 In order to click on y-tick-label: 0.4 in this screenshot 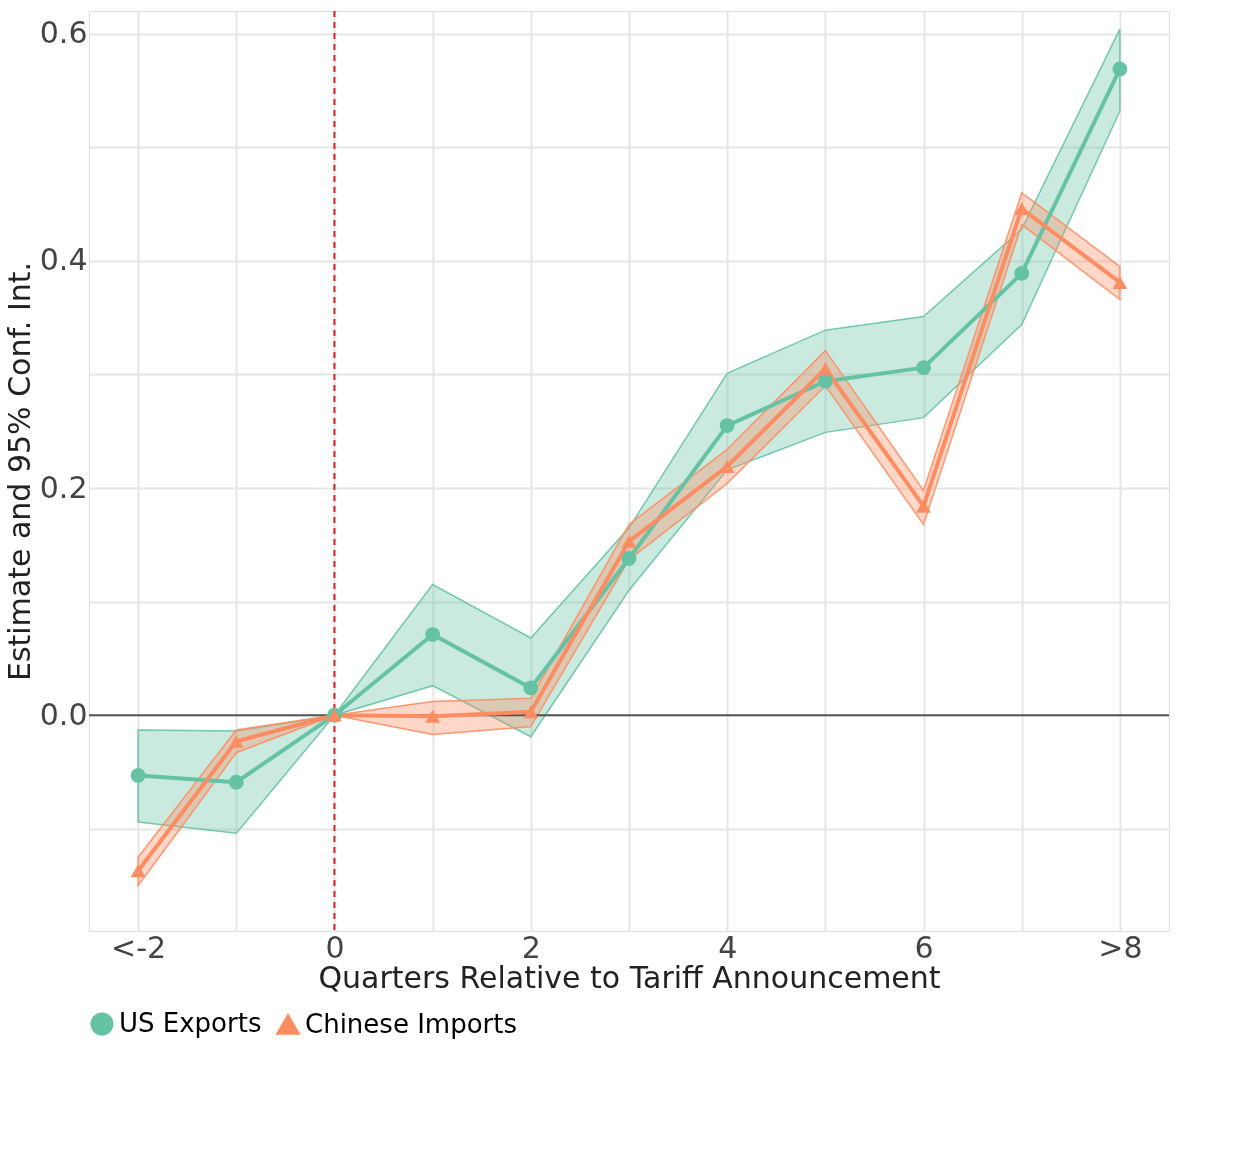, I will do `click(63, 260)`.